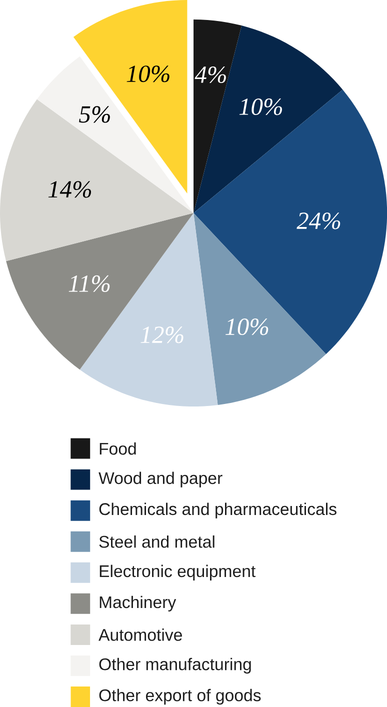 This screenshot has height=707, width=387. Describe the element at coordinates (94, 114) in the screenshot. I see `data-label: 5%` at that location.